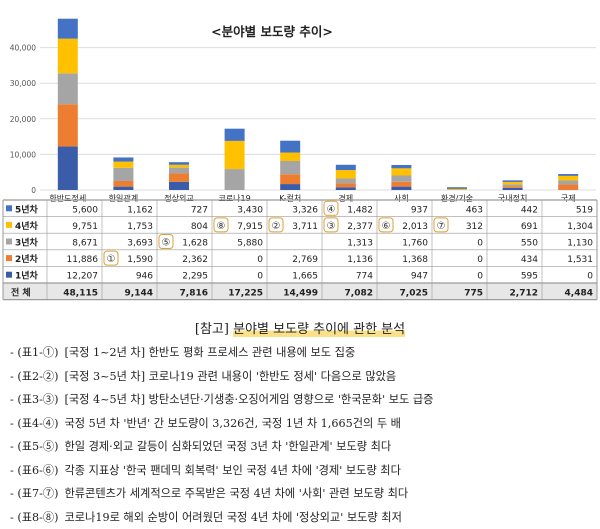 The image size is (600, 529). What do you see at coordinates (34, 423) in the screenshot?
I see `note-tag: - (표4-④)` at bounding box center [34, 423].